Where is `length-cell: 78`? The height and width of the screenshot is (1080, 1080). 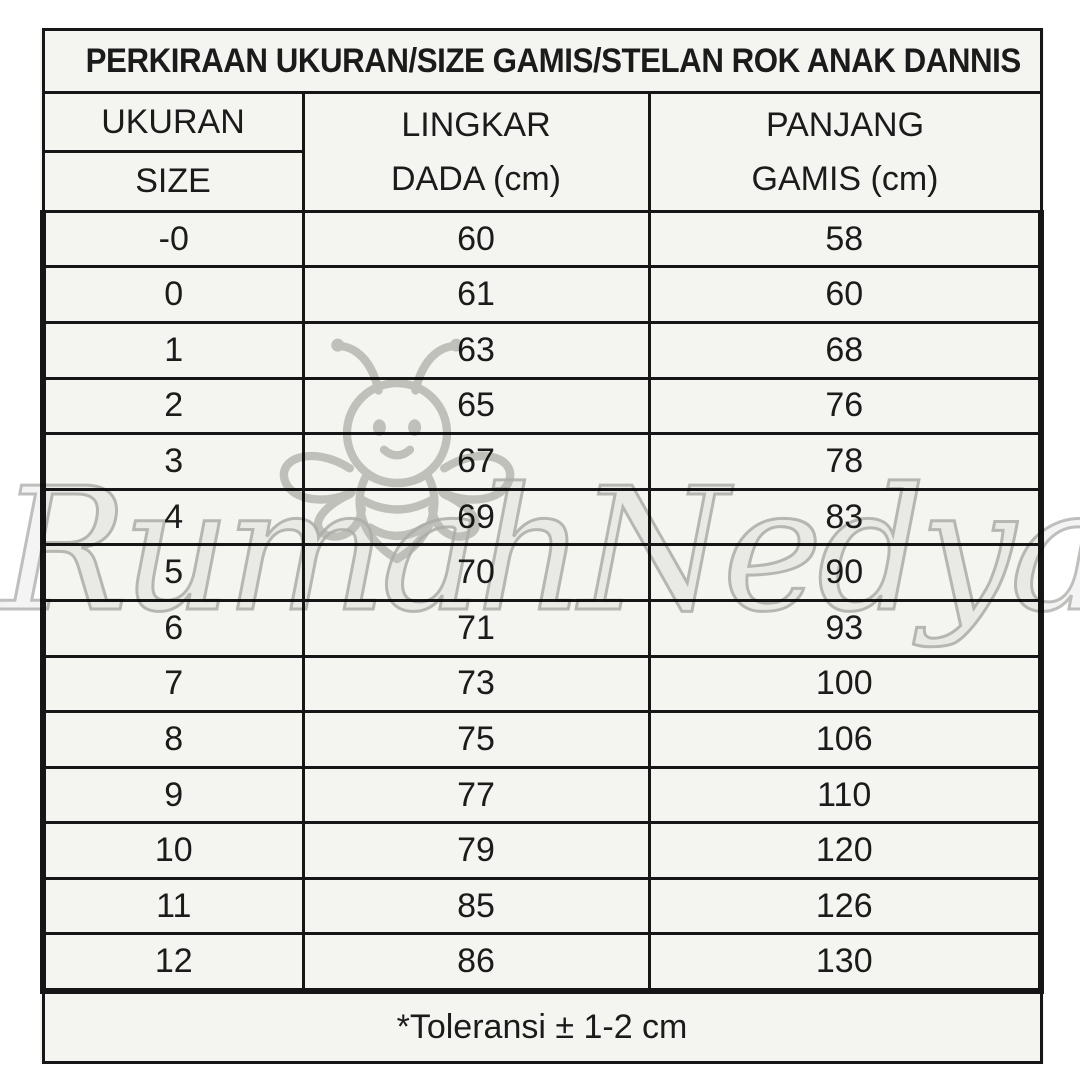
length-cell: 78 is located at coordinates (845, 461).